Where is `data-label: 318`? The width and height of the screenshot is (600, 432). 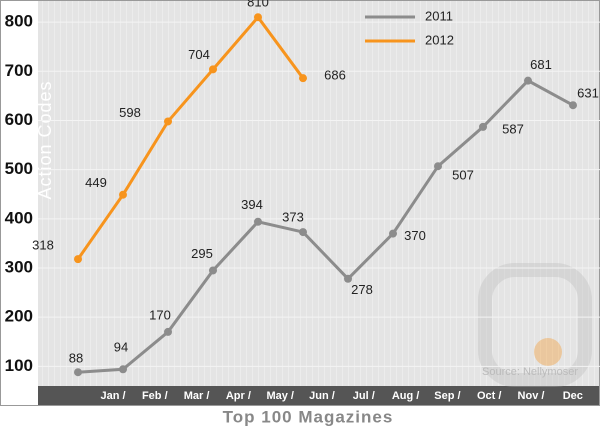
data-label: 318 is located at coordinates (43, 245).